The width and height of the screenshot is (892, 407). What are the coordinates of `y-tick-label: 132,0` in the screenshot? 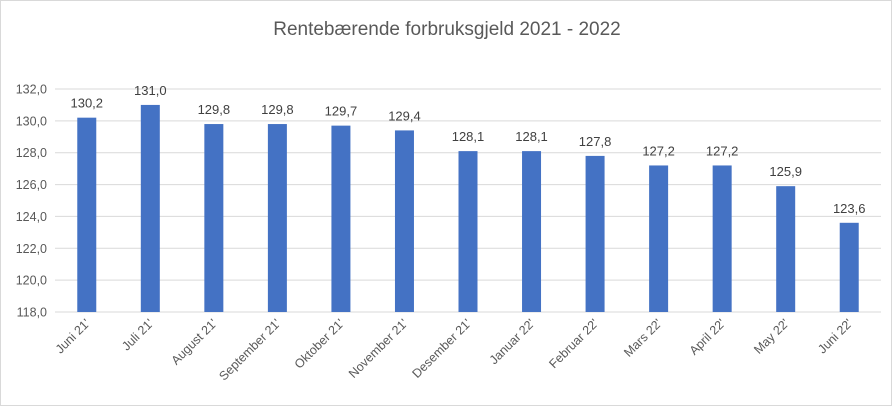 It's located at (31, 90).